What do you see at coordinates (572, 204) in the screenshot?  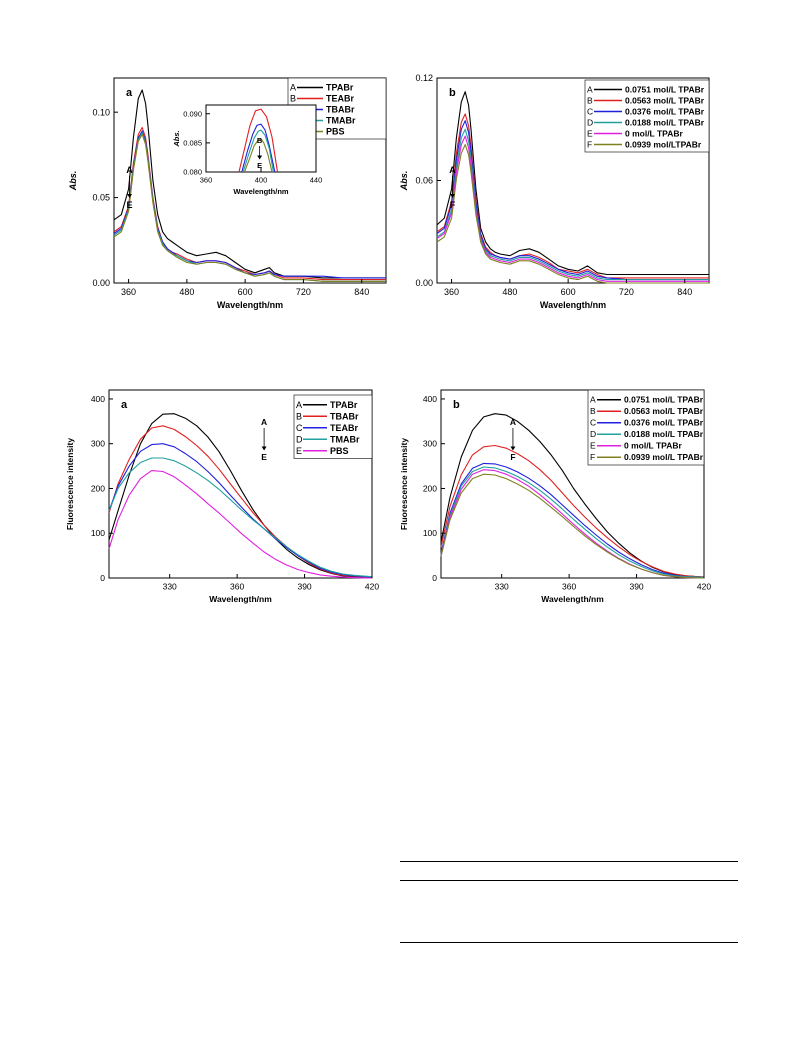 I see `series-line-d` at bounding box center [572, 204].